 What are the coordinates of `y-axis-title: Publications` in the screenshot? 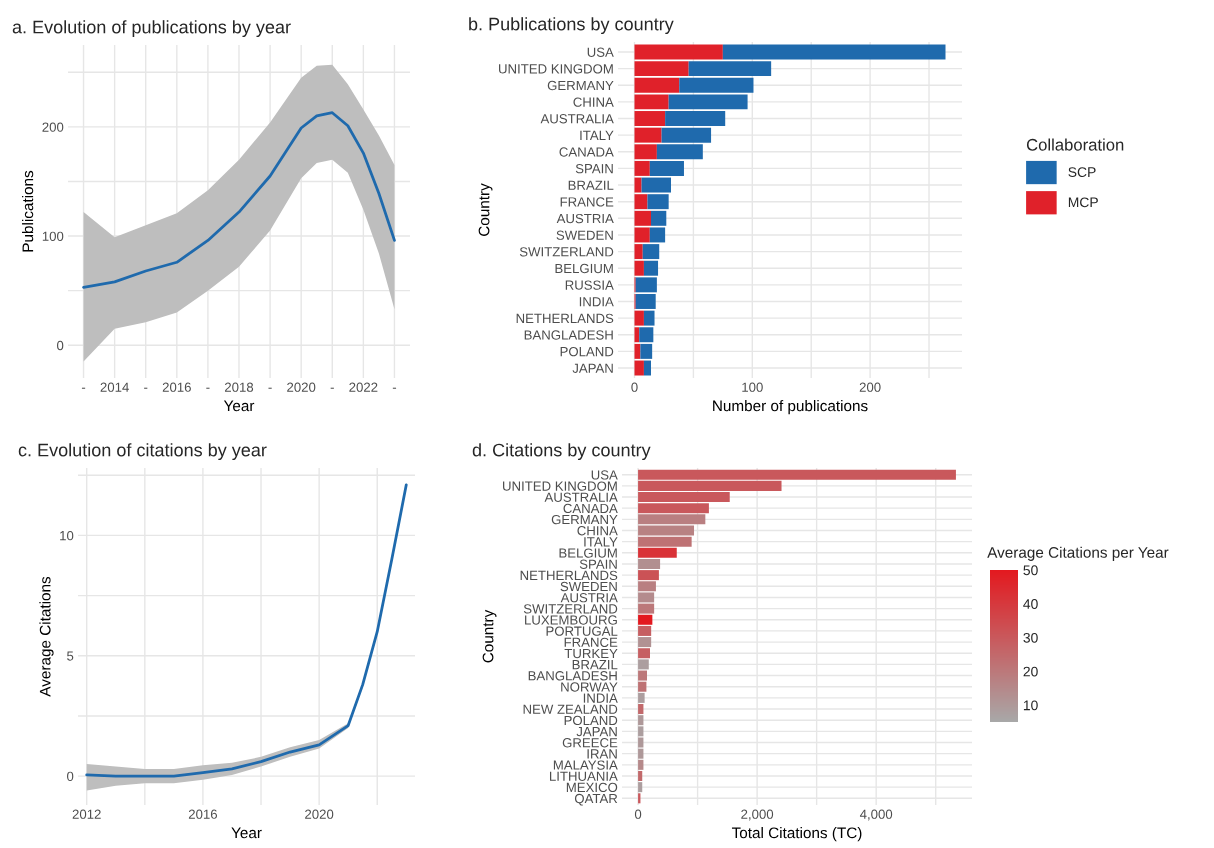 It's located at (28, 211).